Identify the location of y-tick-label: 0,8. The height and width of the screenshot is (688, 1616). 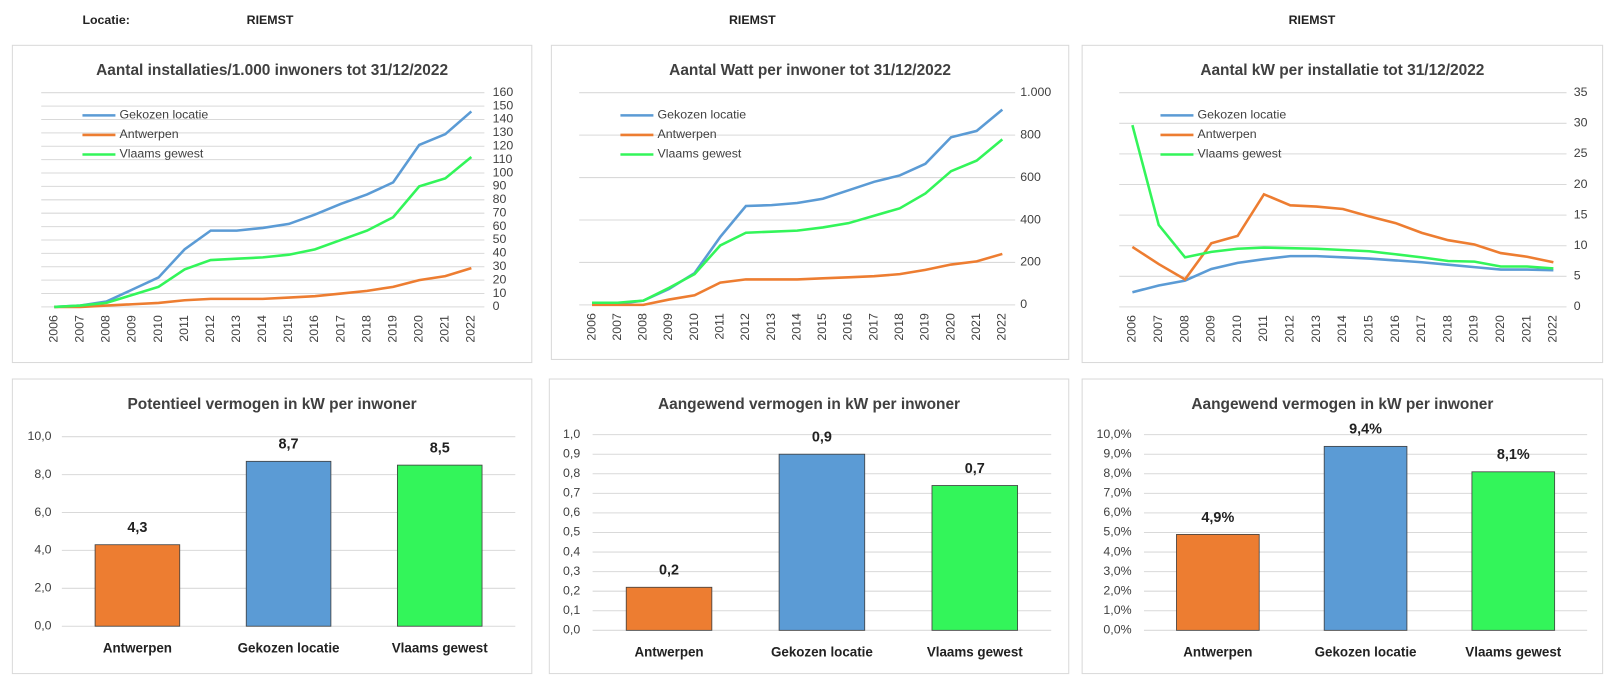
(571, 473).